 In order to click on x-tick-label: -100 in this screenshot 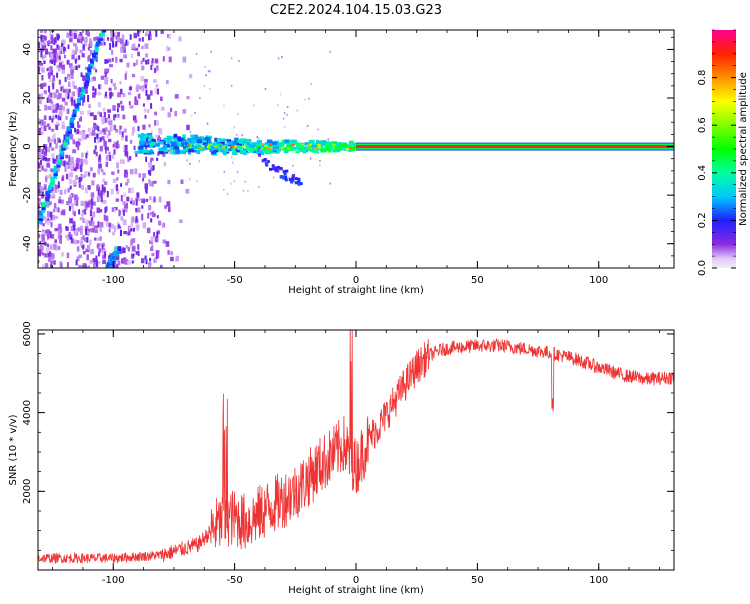, I will do `click(113, 280)`.